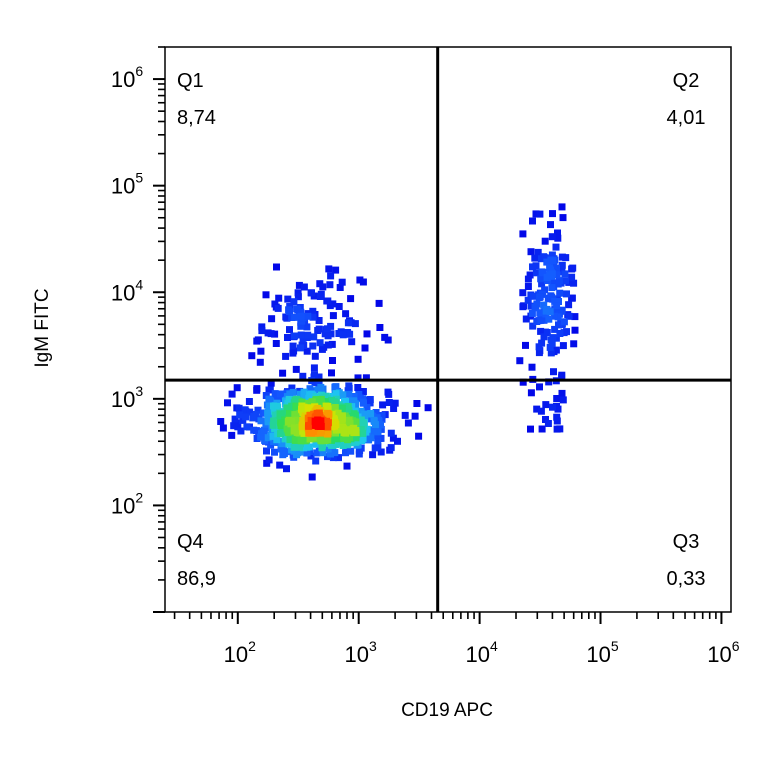 This screenshot has width=764, height=764. What do you see at coordinates (361, 652) in the screenshot?
I see `x-tick-label: 10³` at bounding box center [361, 652].